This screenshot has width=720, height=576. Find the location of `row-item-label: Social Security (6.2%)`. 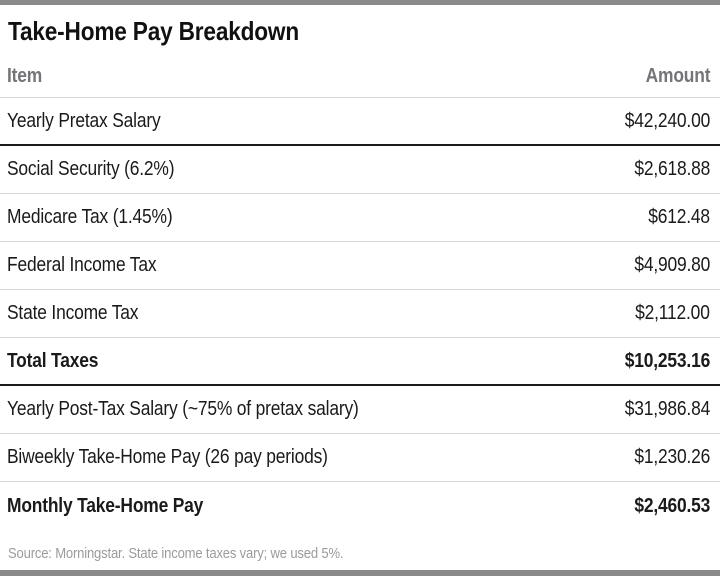

row-item-label: Social Security (6.2%) is located at coordinates (91, 169).